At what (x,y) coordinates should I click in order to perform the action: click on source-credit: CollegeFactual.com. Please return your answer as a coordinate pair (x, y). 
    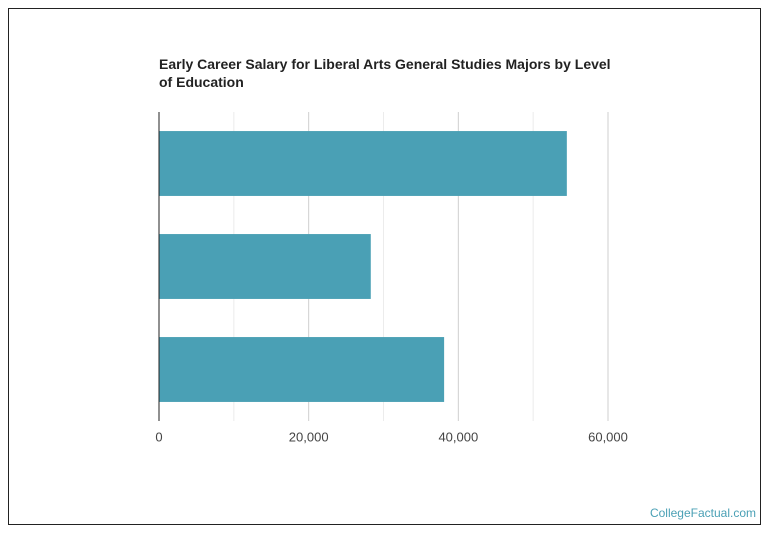
    Looking at the image, I should click on (702, 513).